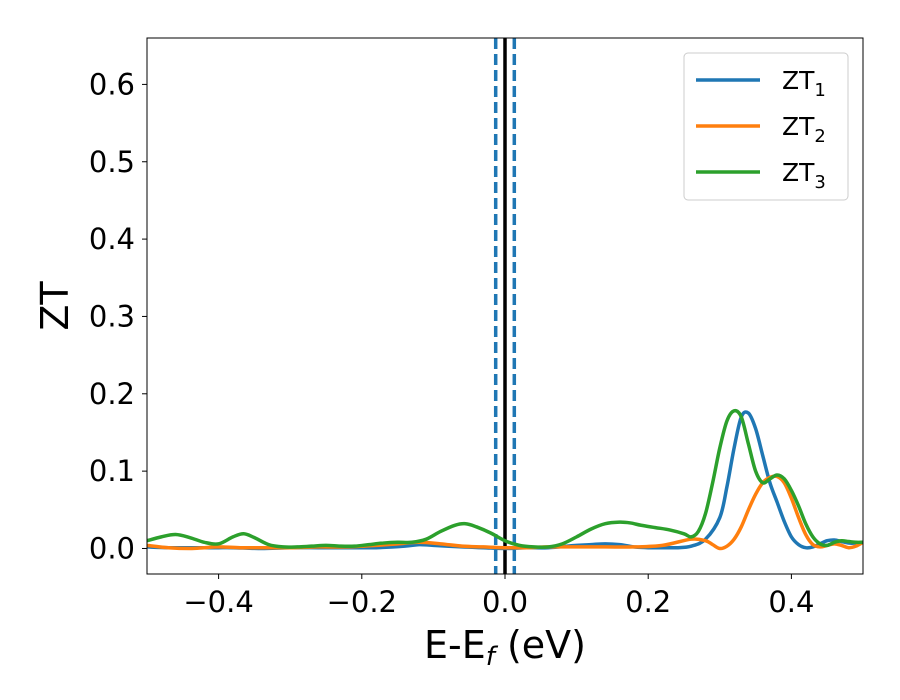  I want to click on x-tick-label: −0.4, so click(218, 602).